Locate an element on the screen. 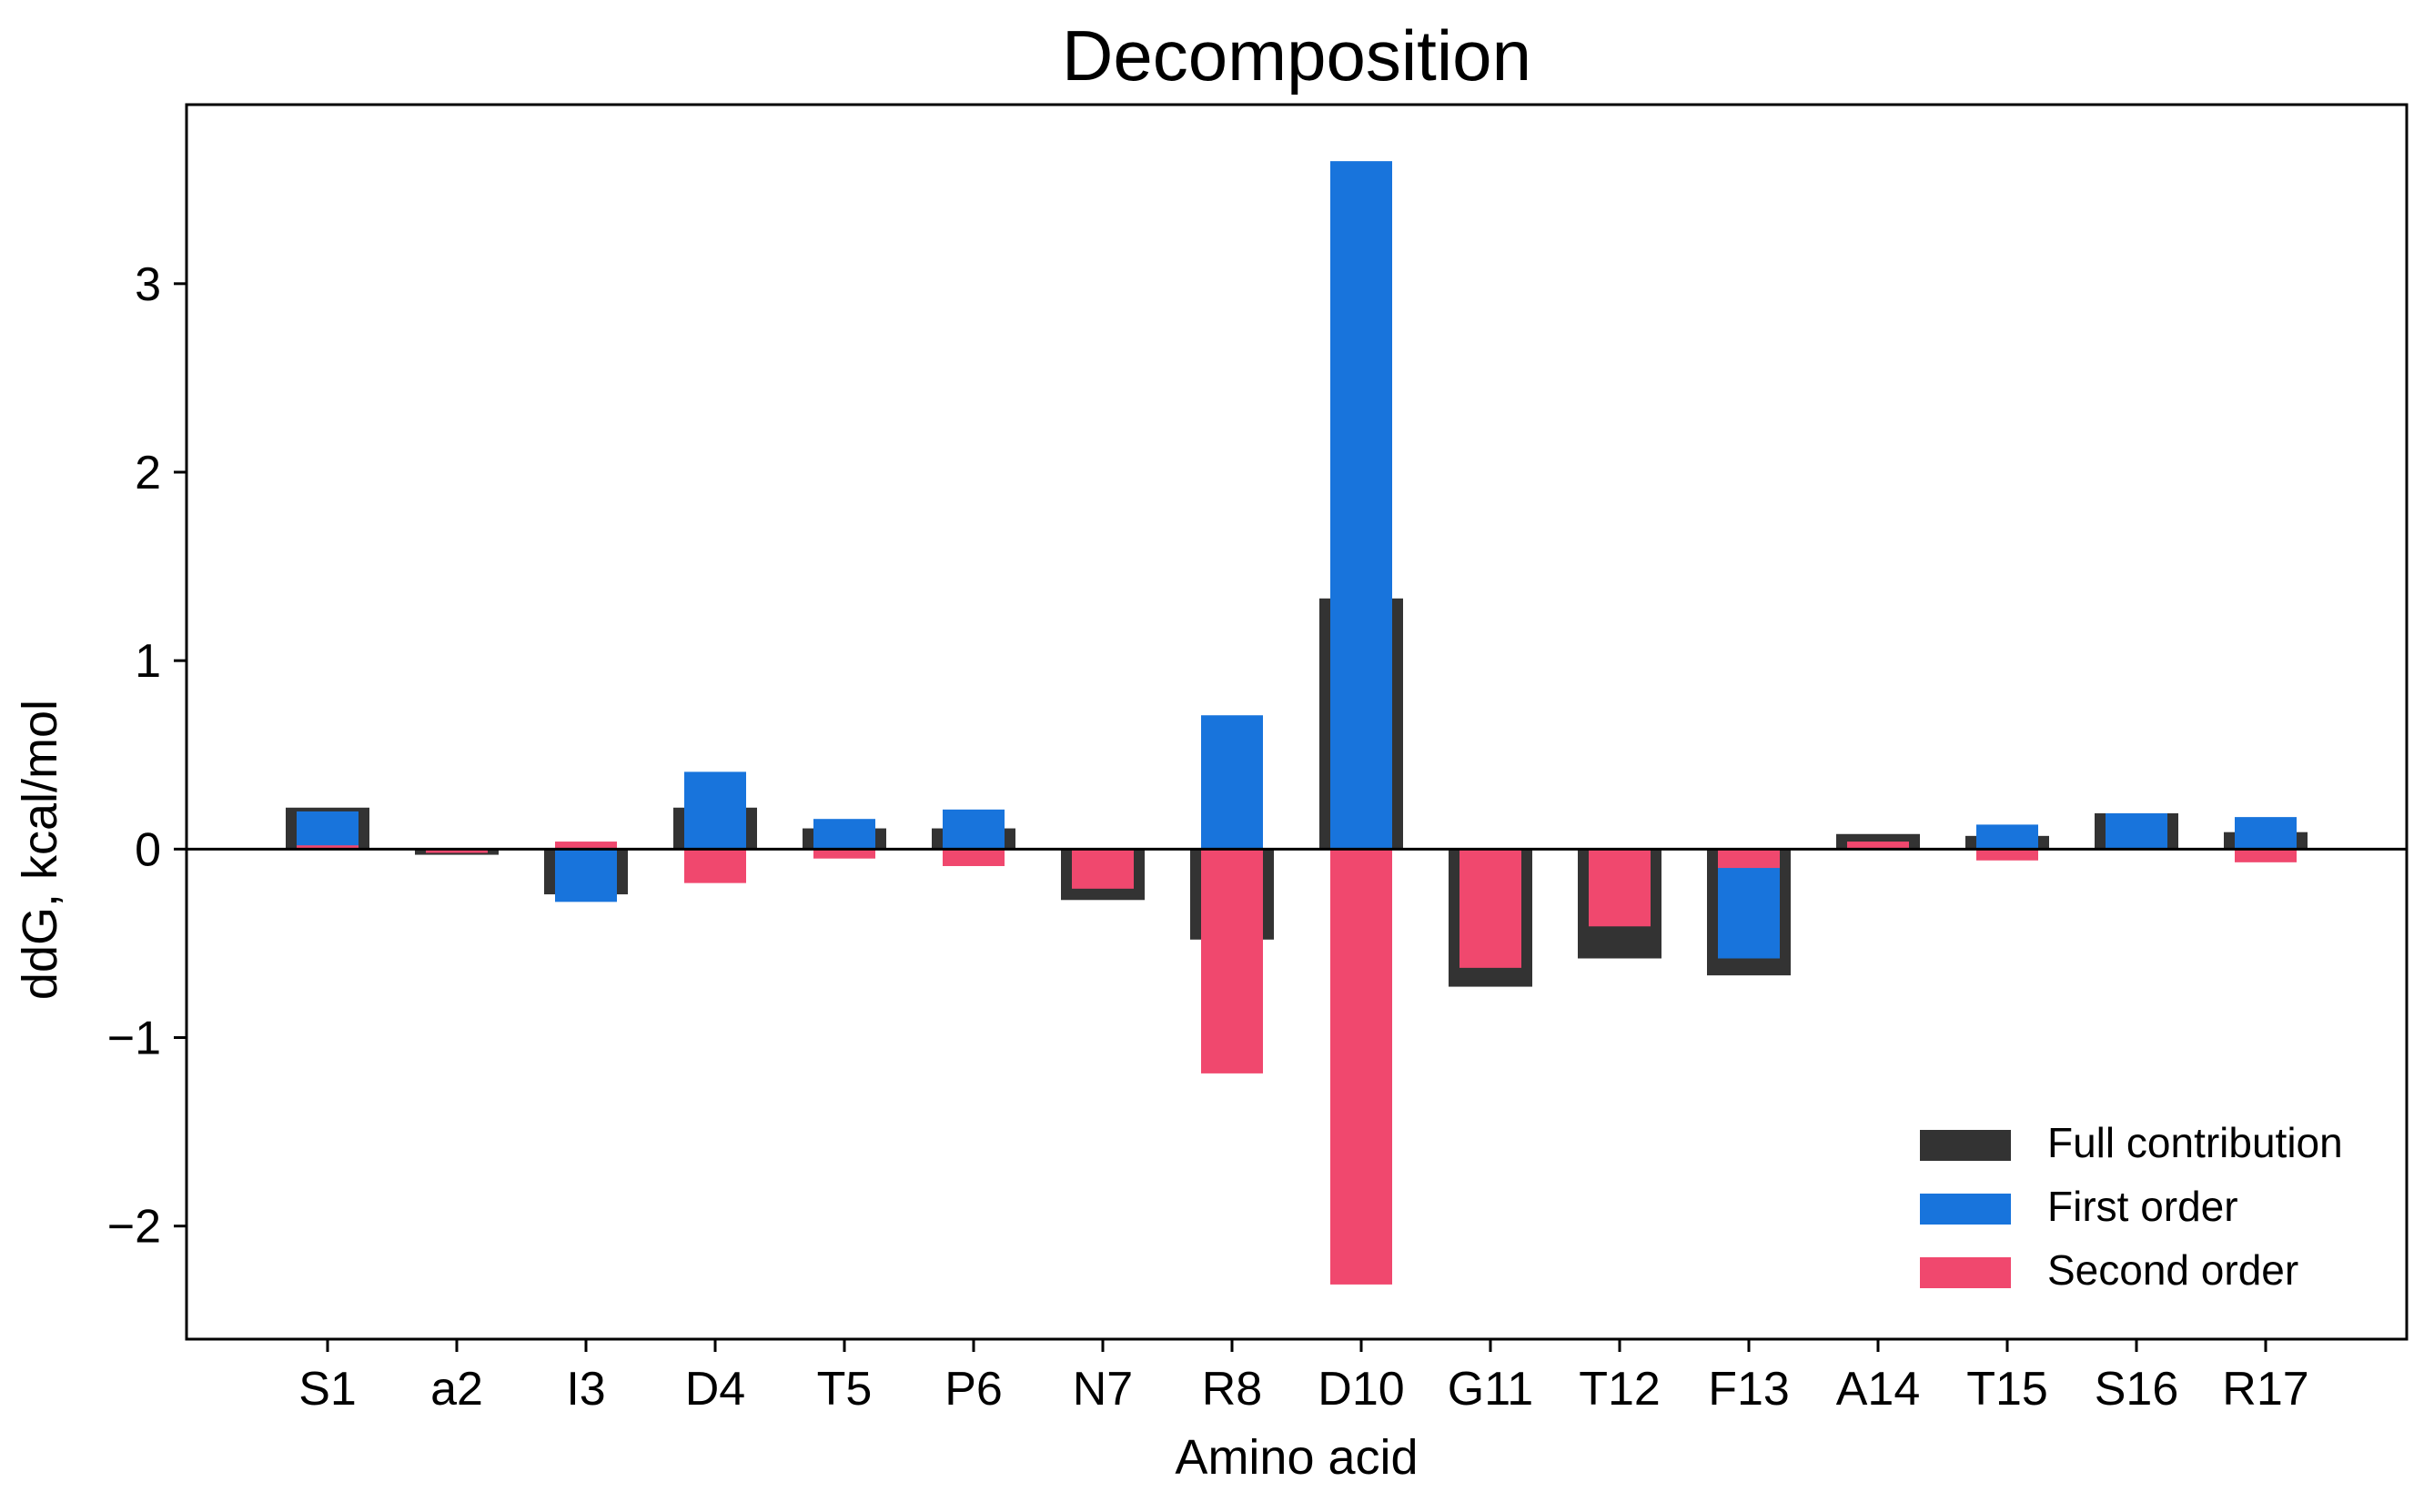  legend-label: Second order is located at coordinates (2172, 1270).